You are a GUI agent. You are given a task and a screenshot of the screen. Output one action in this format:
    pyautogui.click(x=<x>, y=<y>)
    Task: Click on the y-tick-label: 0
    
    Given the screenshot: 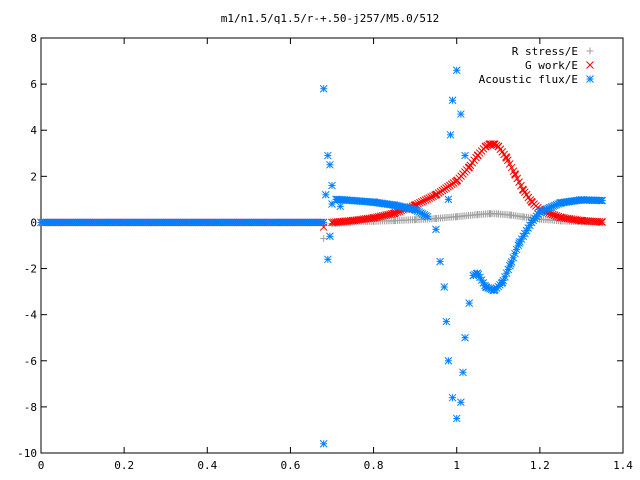 What is the action you would take?
    pyautogui.click(x=33, y=222)
    